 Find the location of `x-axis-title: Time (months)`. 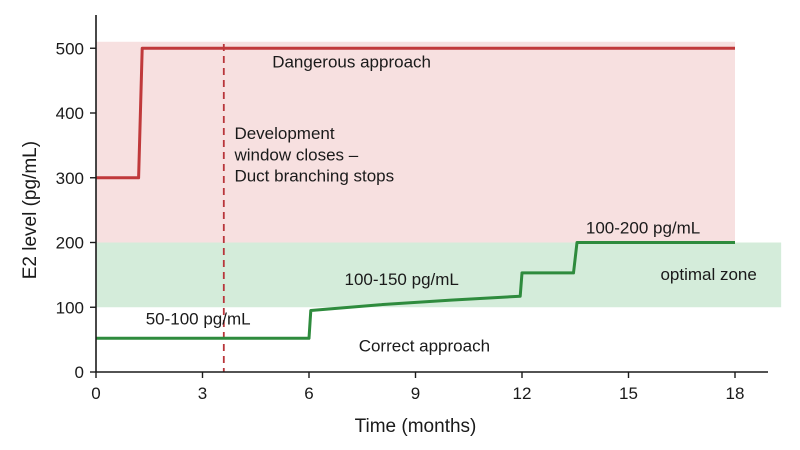

x-axis-title: Time (months) is located at coordinates (416, 426).